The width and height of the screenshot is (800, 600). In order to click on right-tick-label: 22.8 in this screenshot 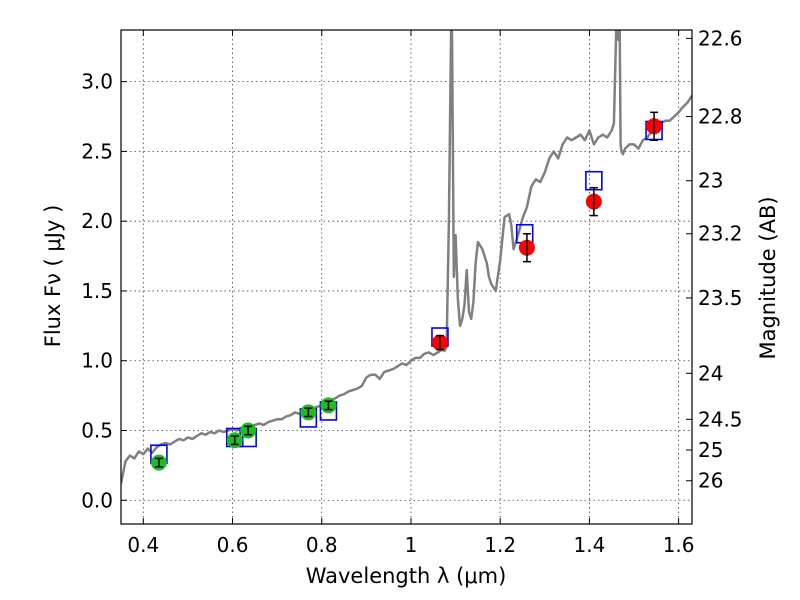, I will do `click(720, 117)`.